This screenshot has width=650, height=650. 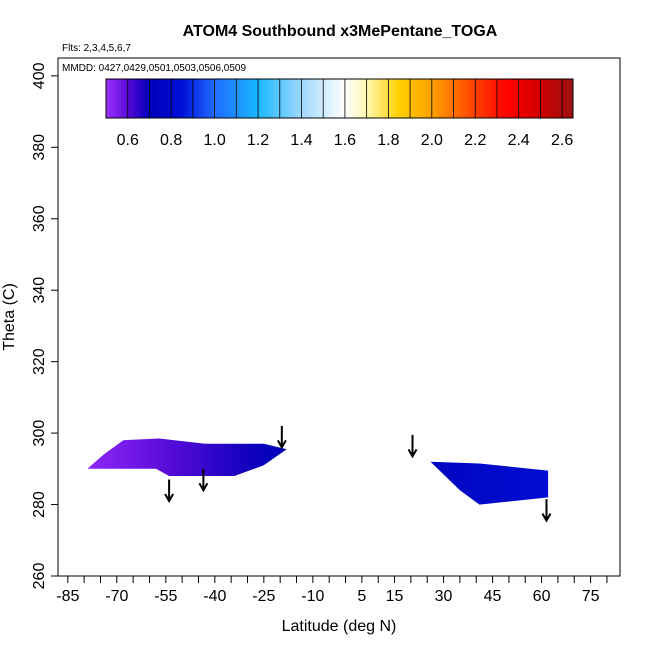 I want to click on y-tick-label: 380, so click(x=39, y=147).